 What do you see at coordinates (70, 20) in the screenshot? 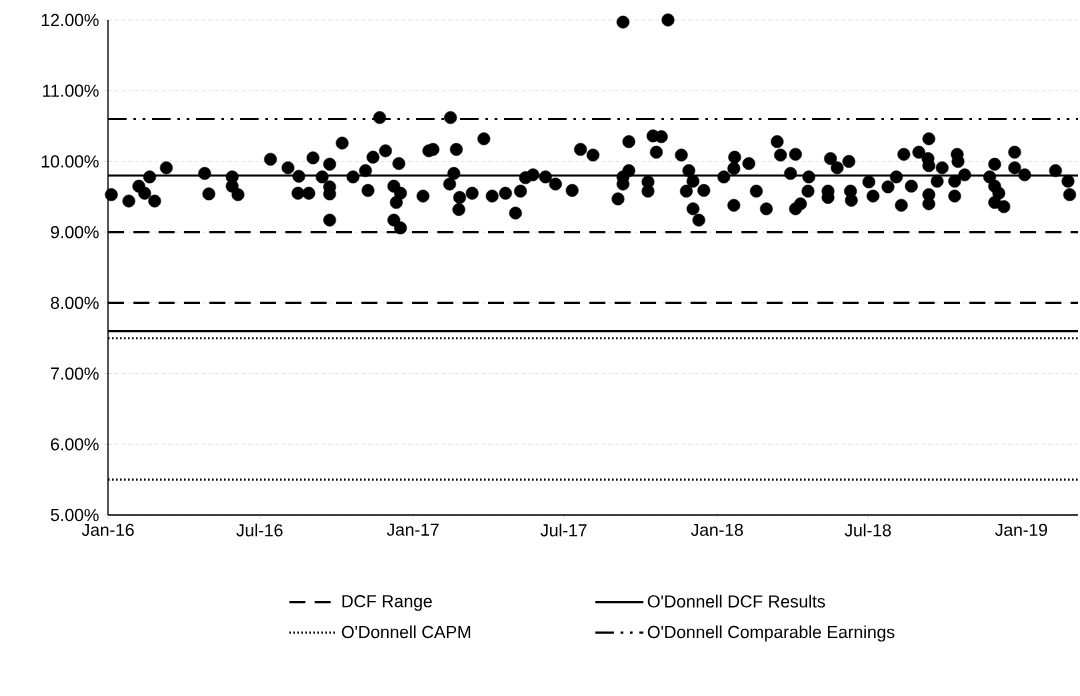
I see `y-tick-label: 12.00%` at bounding box center [70, 20].